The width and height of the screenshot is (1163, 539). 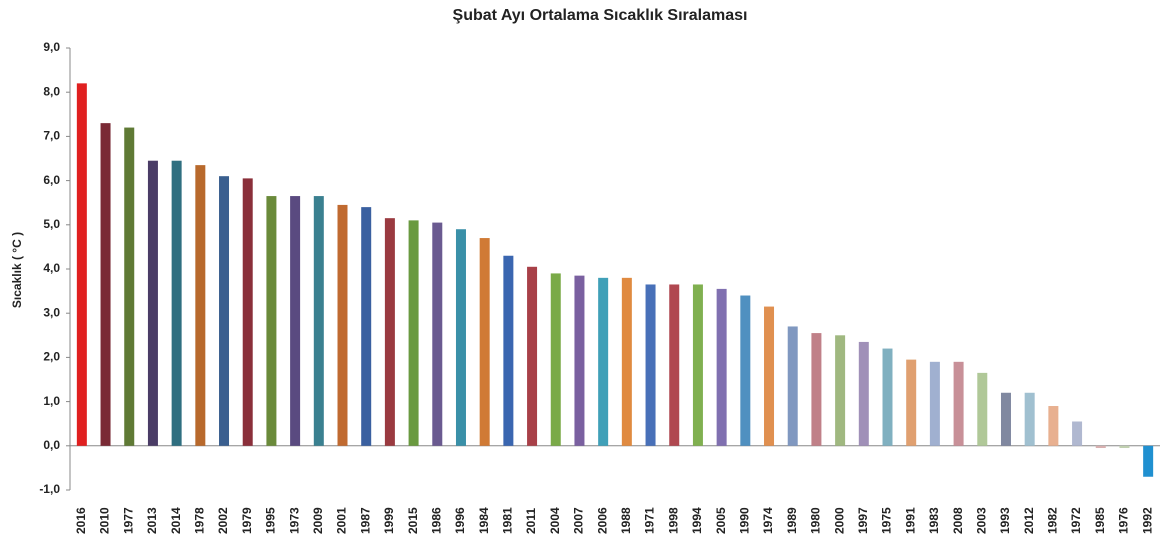 What do you see at coordinates (49, 489) in the screenshot?
I see `y-tick-label: -1,0` at bounding box center [49, 489].